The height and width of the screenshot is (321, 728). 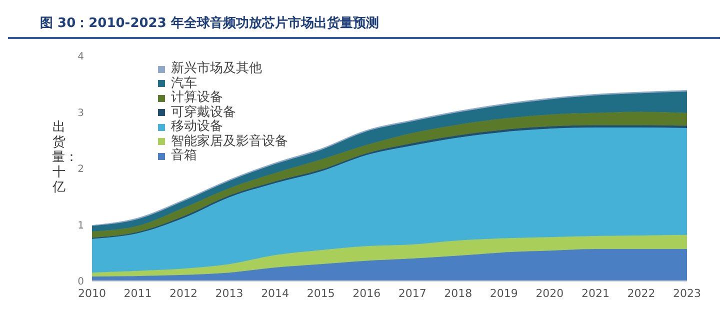 What do you see at coordinates (412, 293) in the screenshot?
I see `x-tick-label: 2017` at bounding box center [412, 293].